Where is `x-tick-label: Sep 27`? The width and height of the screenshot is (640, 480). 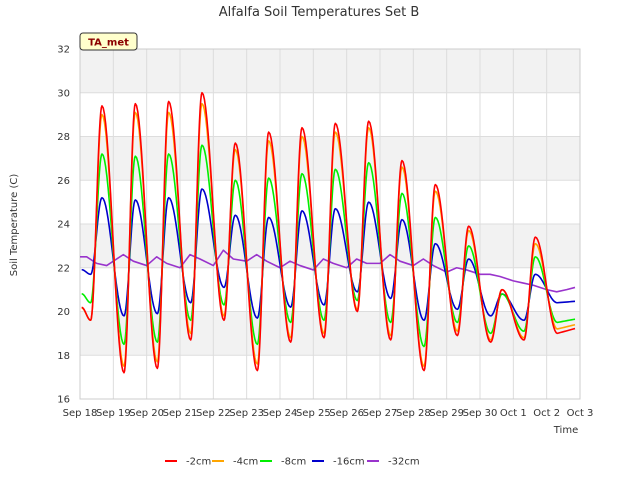
x-tick-label: Sep 27 is located at coordinates (380, 413).